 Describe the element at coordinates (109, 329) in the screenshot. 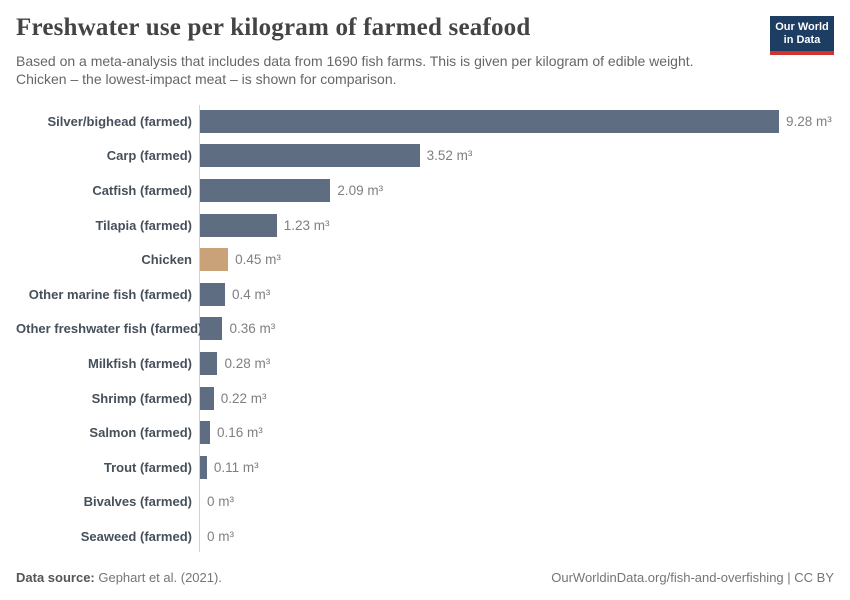

I see `category-label: Other freshwater fish (farmed)` at that location.